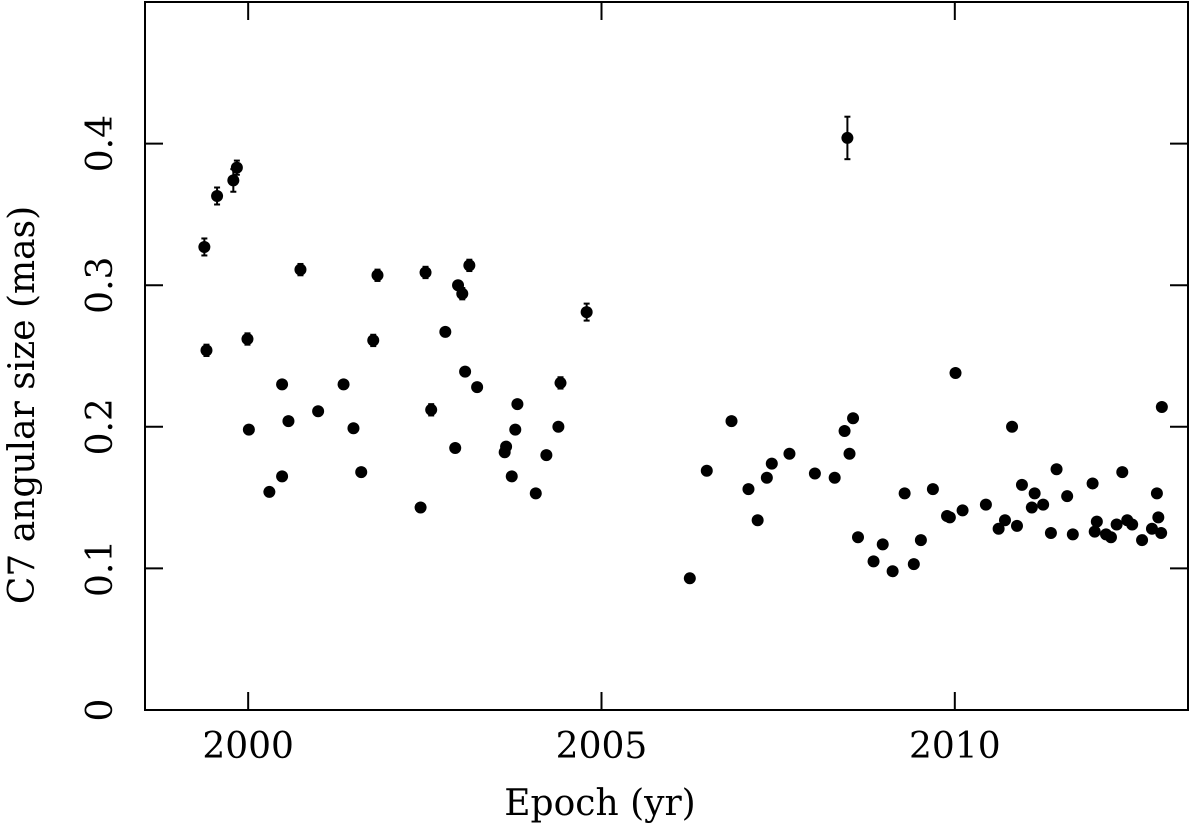 Image resolution: width=1200 pixels, height=828 pixels. What do you see at coordinates (100, 710) in the screenshot?
I see `y-tick-label: 0` at bounding box center [100, 710].